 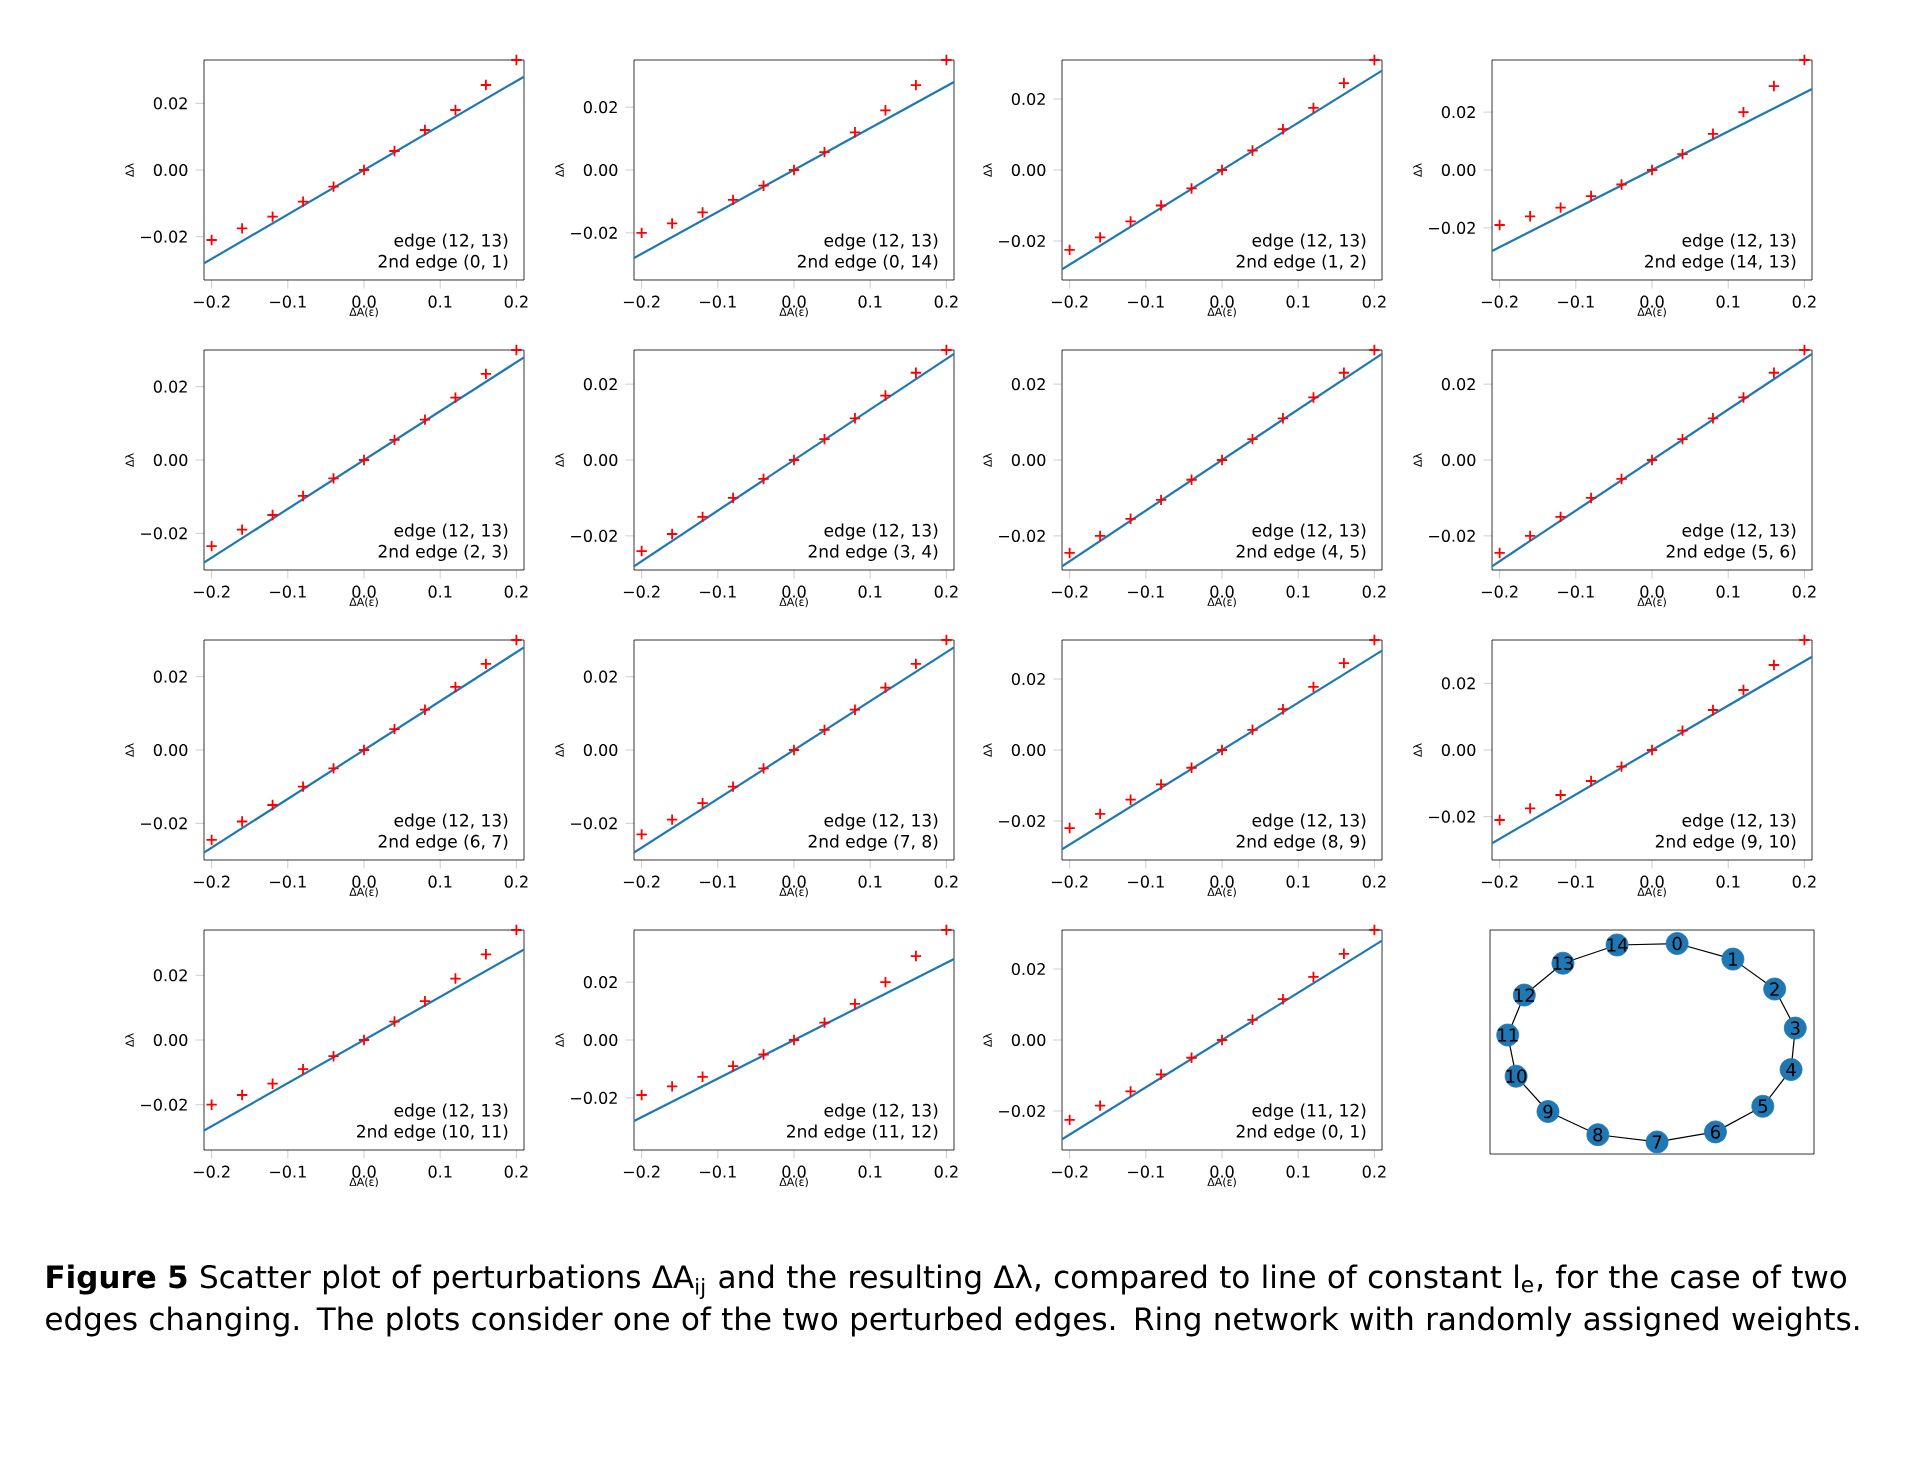 What do you see at coordinates (1524, 995) in the screenshot?
I see `category-label: 12` at bounding box center [1524, 995].